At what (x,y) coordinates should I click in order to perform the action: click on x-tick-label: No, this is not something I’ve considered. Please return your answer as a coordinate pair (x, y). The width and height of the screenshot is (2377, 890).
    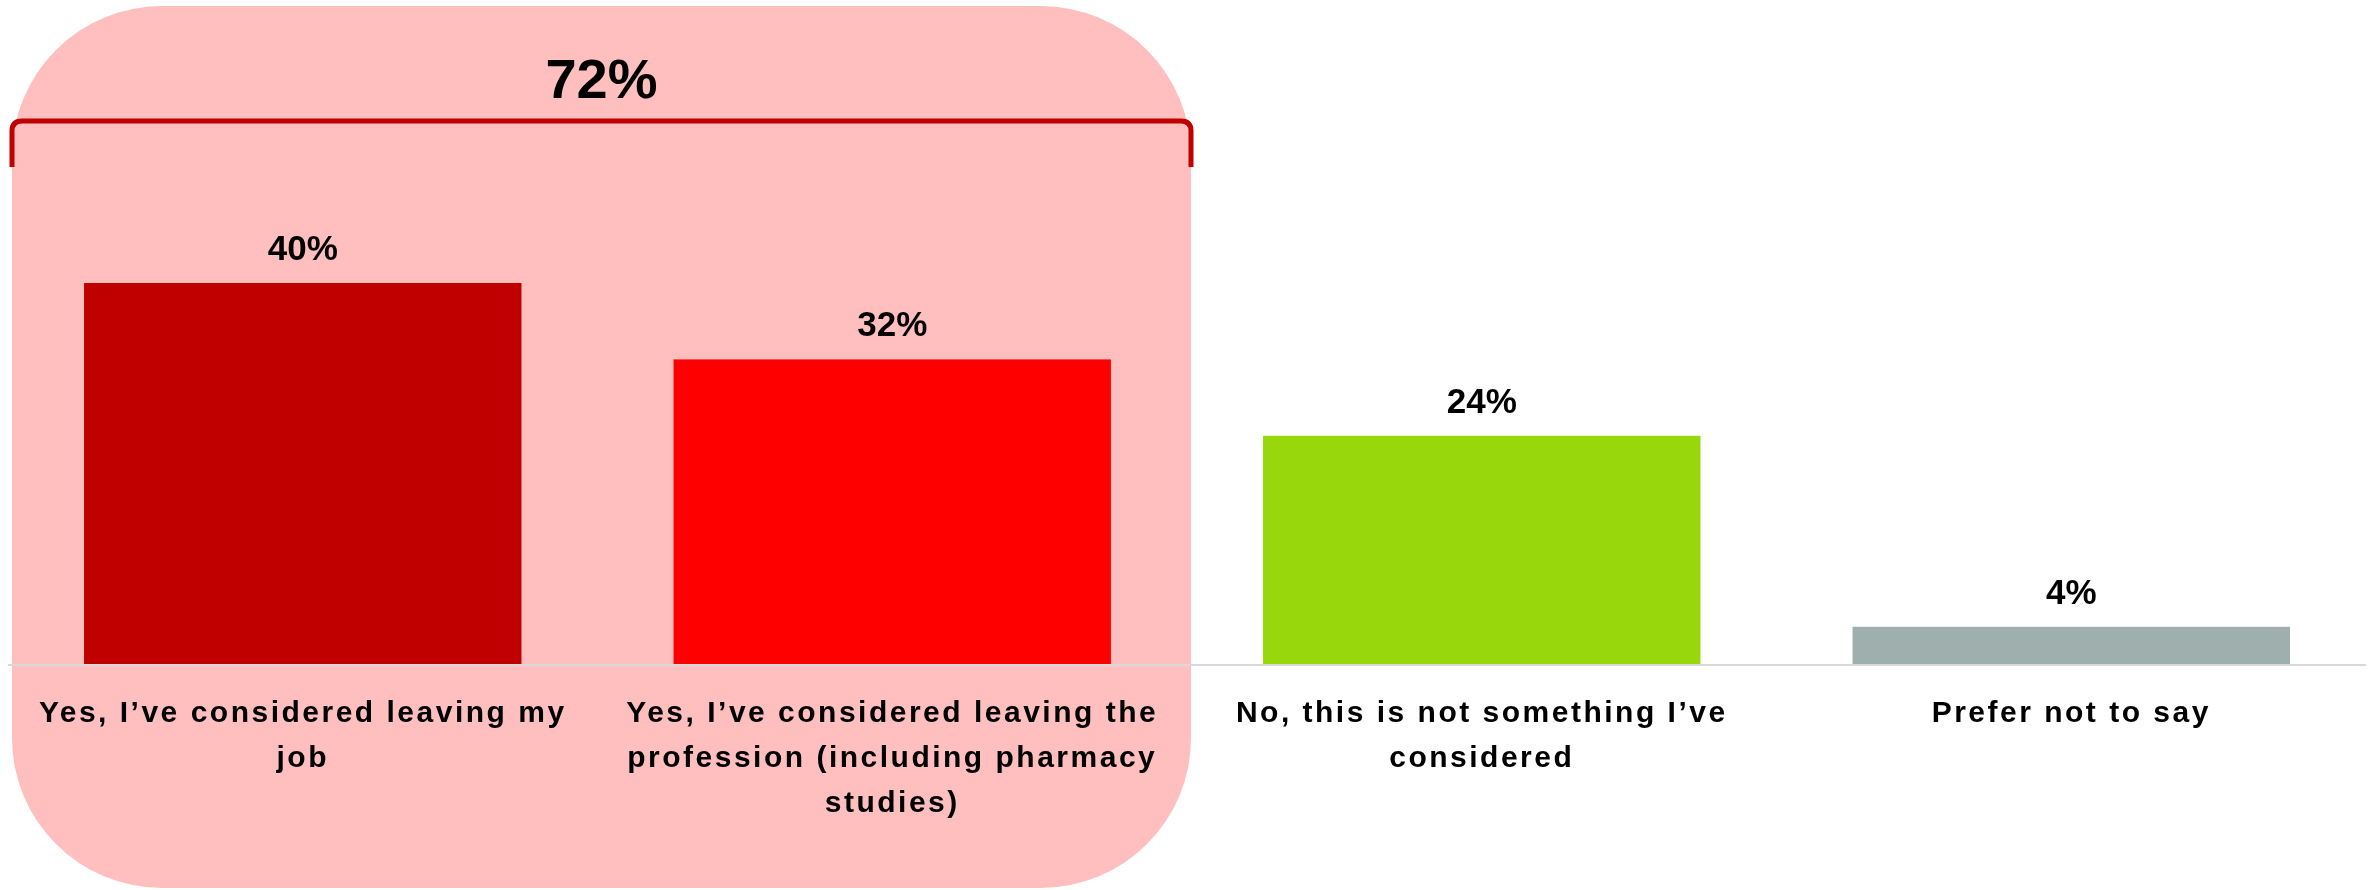
    Looking at the image, I should click on (1481, 734).